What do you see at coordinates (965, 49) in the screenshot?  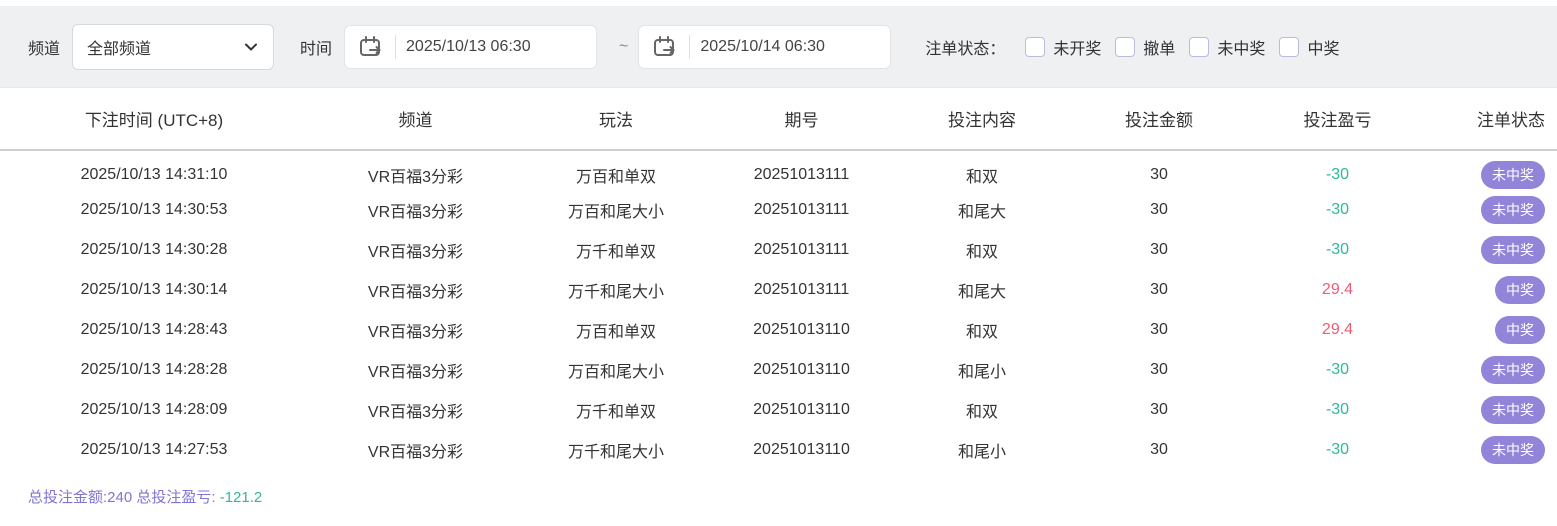 I see `bet-status-label: 注单状态：` at bounding box center [965, 49].